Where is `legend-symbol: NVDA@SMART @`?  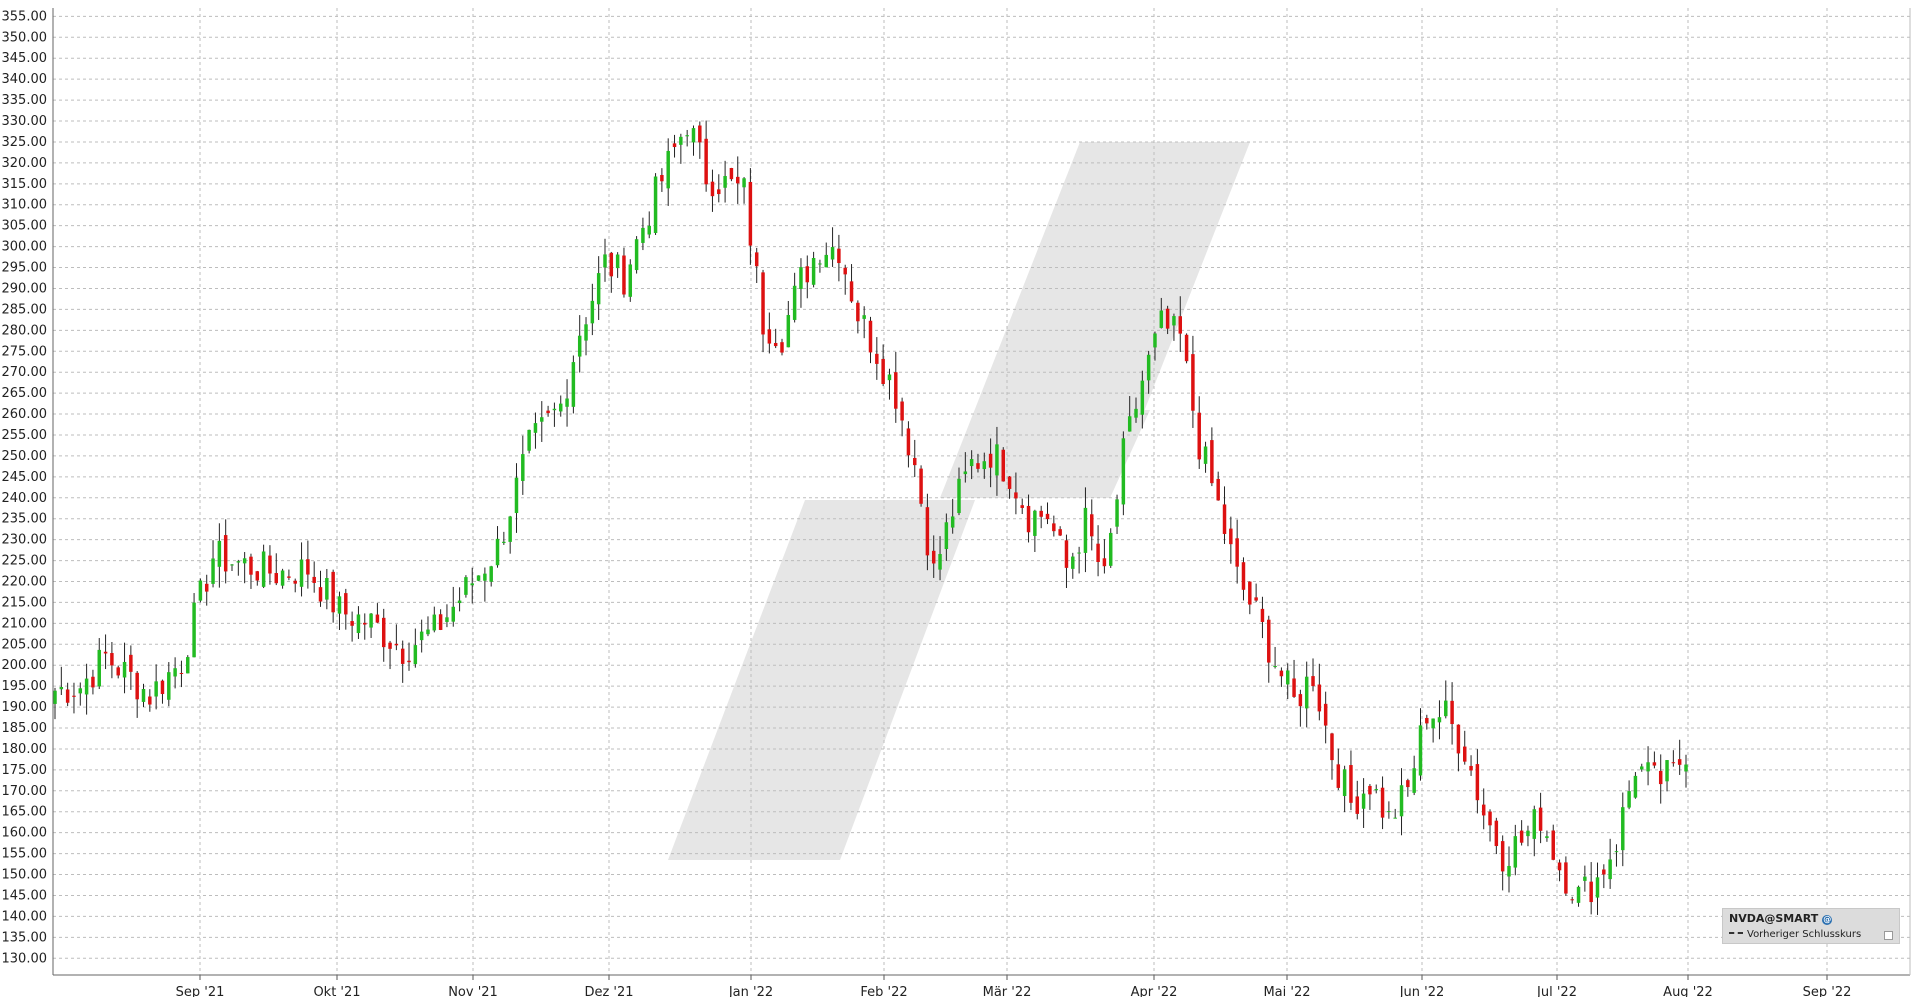
legend-symbol: NVDA@SMART @ is located at coordinates (1781, 918).